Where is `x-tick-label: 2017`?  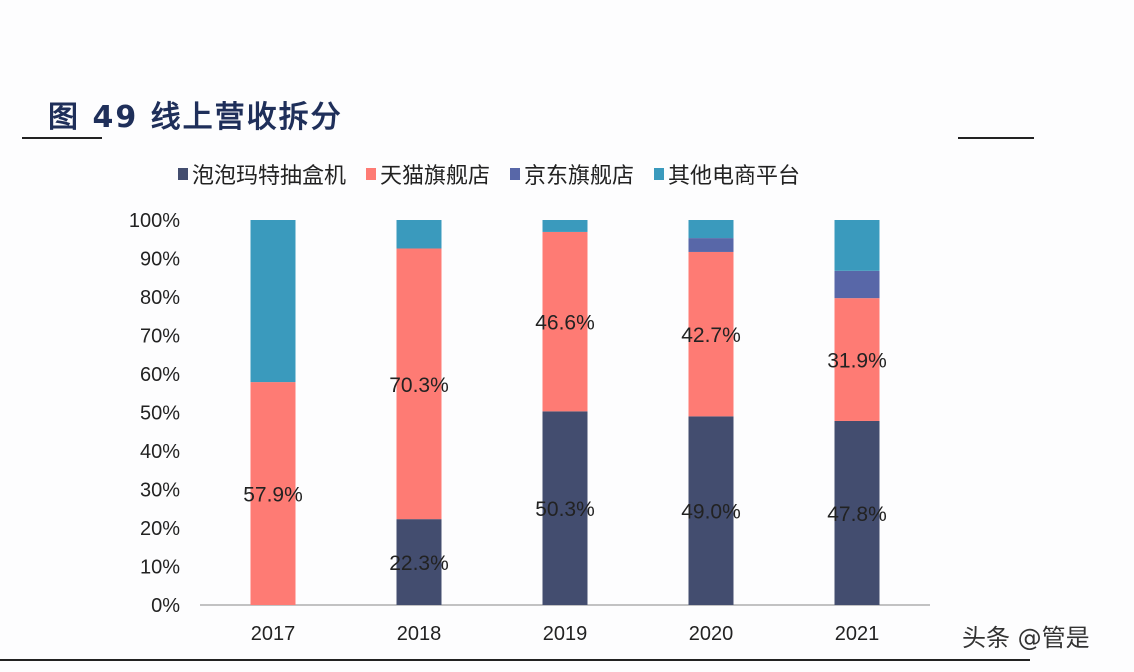 x-tick-label: 2017 is located at coordinates (273, 634).